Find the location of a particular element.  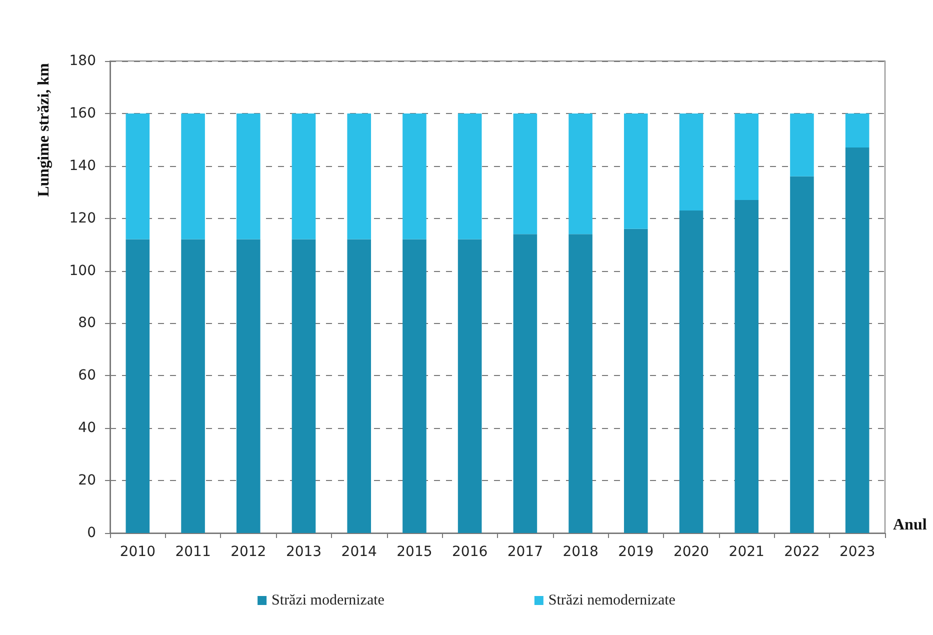

x-tick-label: 2013 is located at coordinates (304, 552).